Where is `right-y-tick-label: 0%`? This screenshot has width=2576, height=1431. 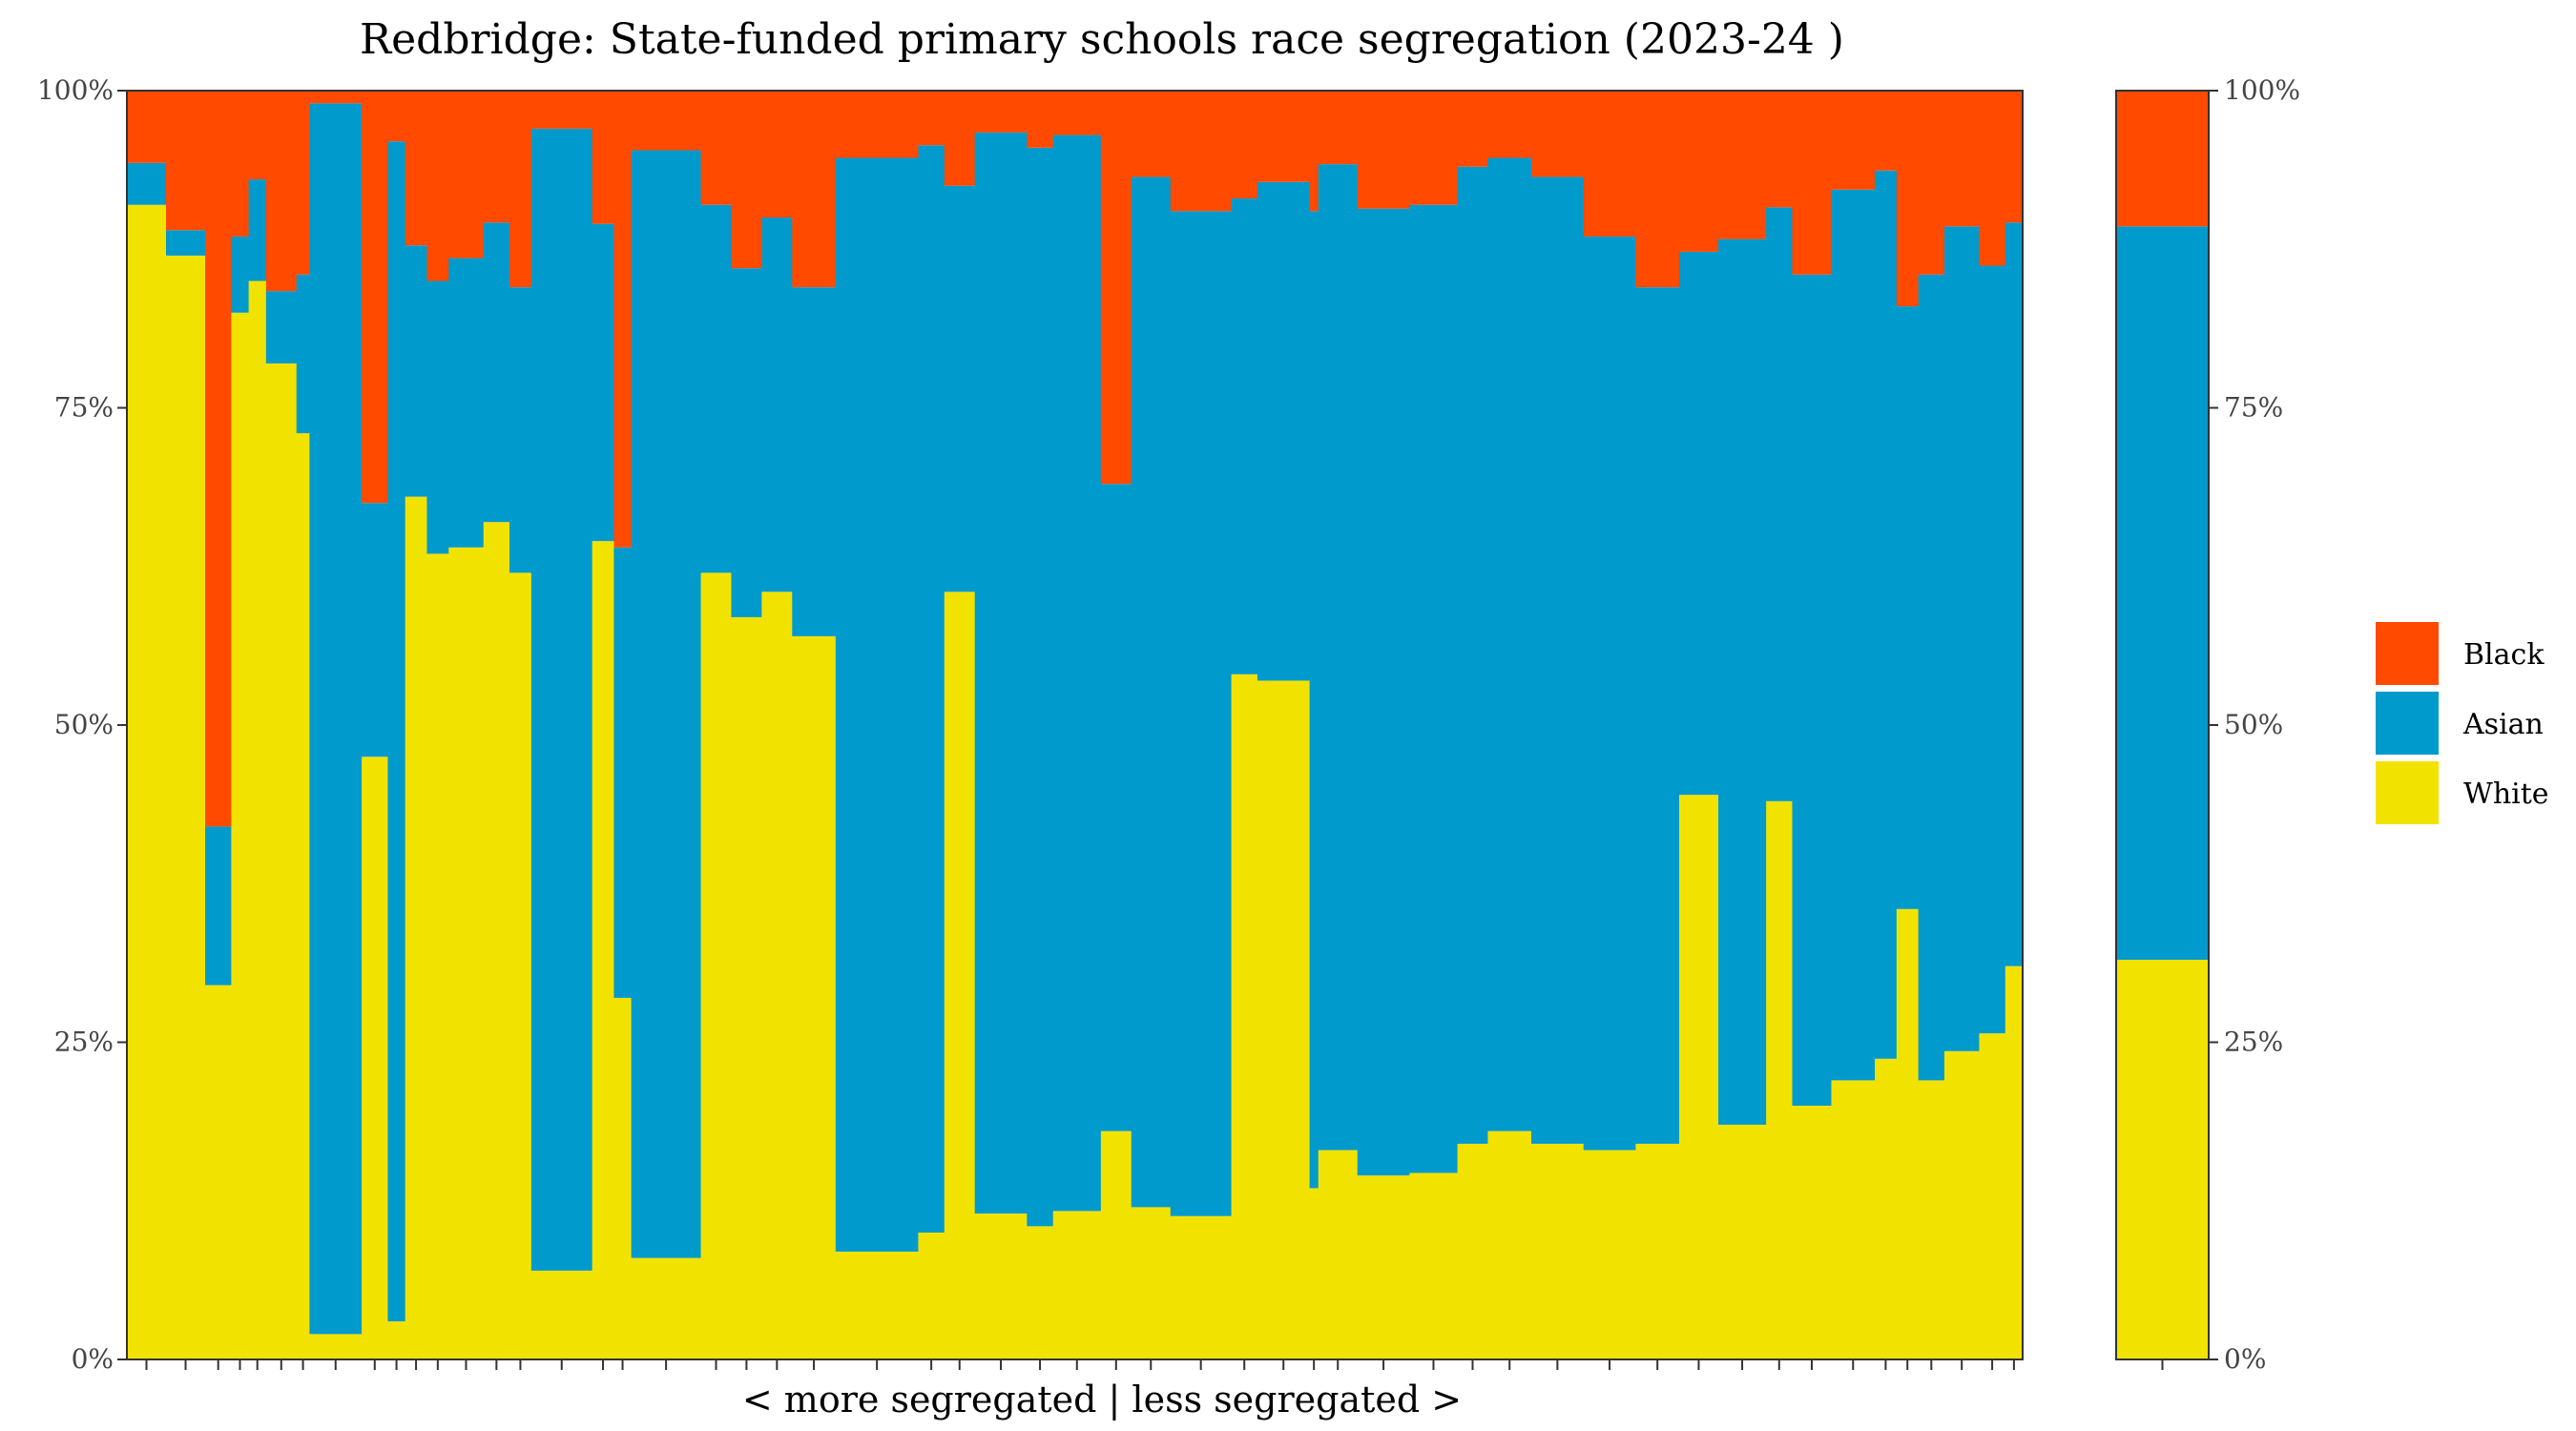
right-y-tick-label: 0% is located at coordinates (2245, 1359).